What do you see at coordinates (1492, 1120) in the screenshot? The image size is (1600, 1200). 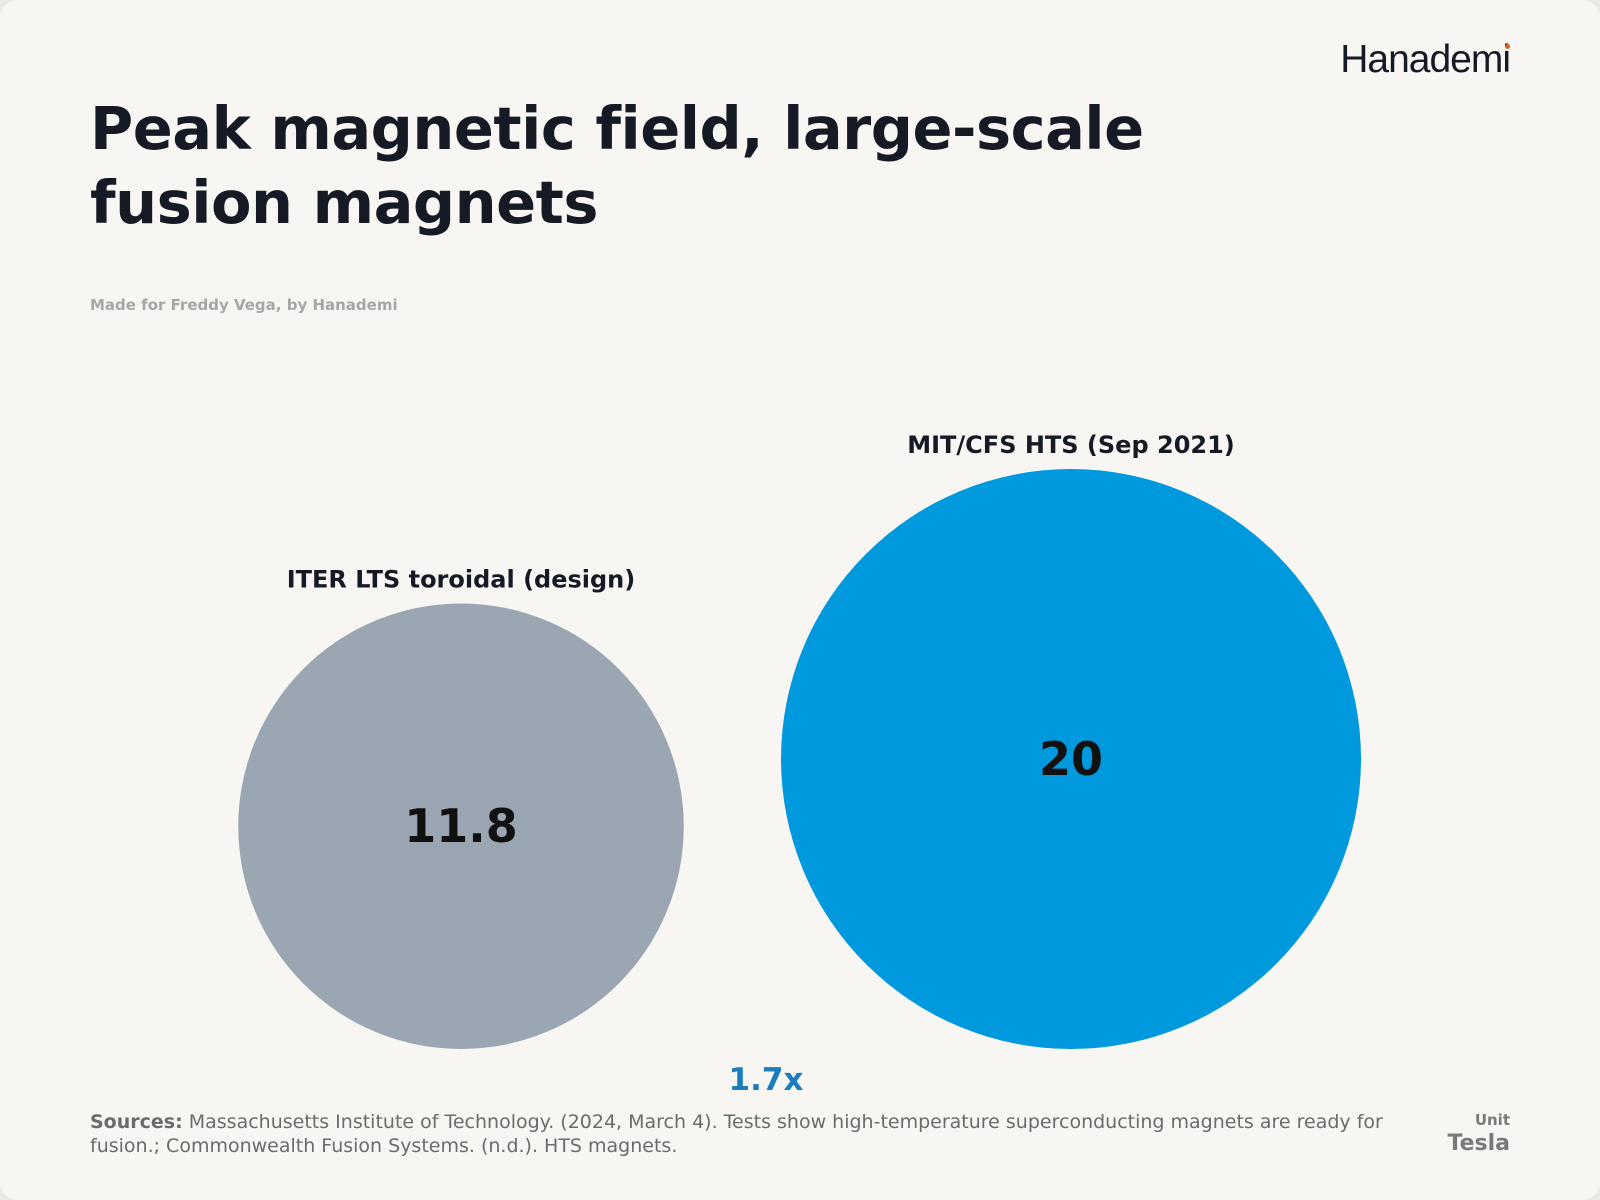 I see `unit-caption: Unit` at bounding box center [1492, 1120].